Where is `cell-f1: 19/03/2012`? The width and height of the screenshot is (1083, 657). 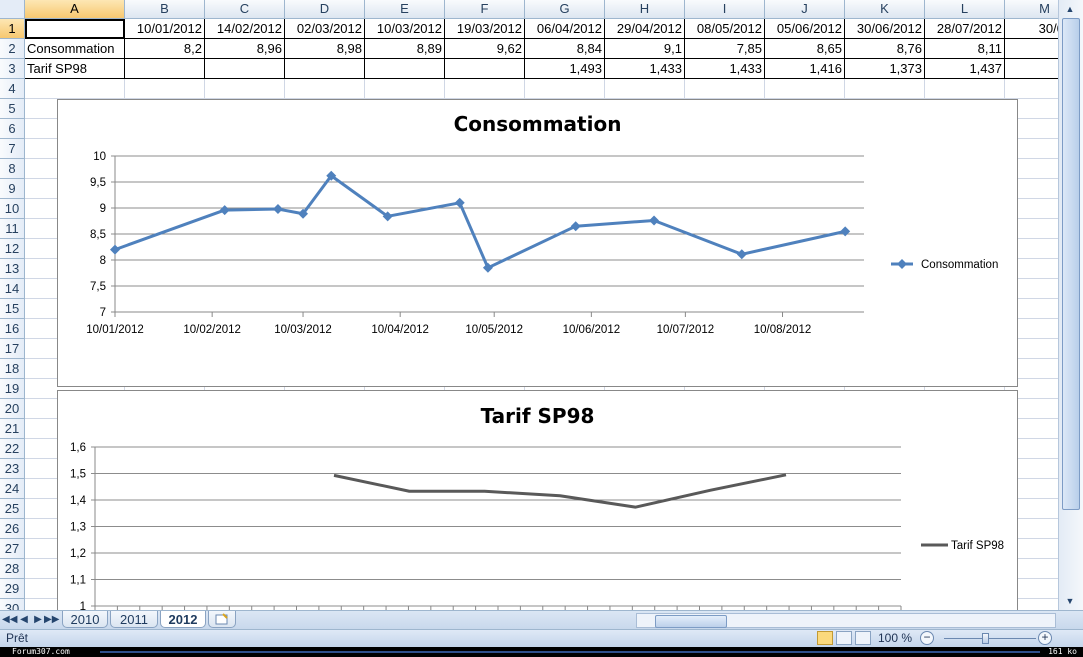 cell-f1: 19/03/2012 is located at coordinates (485, 29).